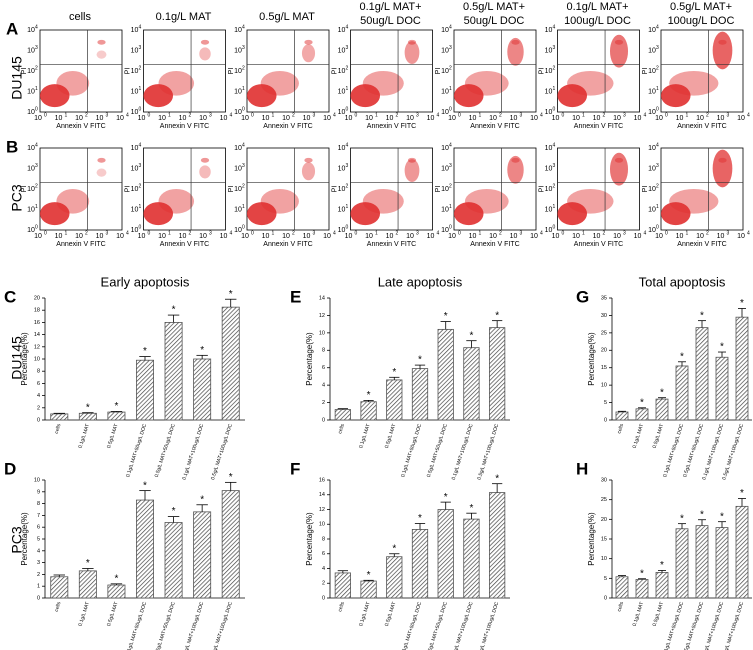 This screenshot has width=753, height=650. I want to click on y-tick-label: 3, so click(38, 563).